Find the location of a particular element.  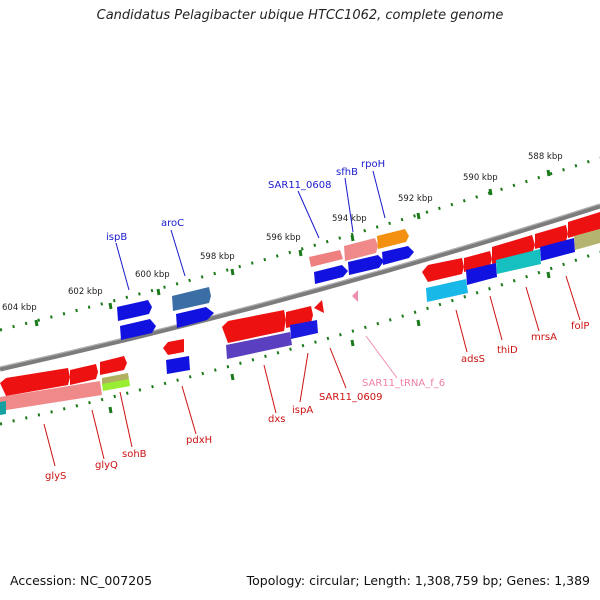

gene-sohB-feature is located at coordinates (113, 365).